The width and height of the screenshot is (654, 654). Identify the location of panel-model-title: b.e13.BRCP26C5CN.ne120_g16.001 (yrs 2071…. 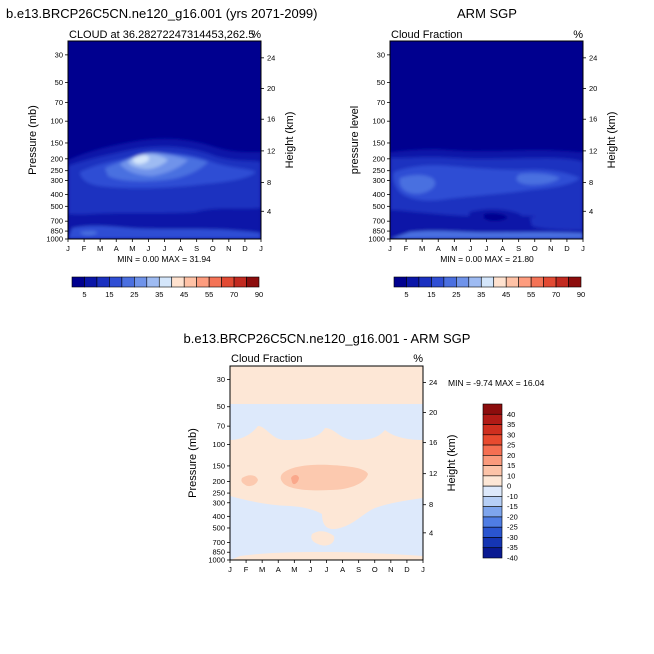
(161, 13).